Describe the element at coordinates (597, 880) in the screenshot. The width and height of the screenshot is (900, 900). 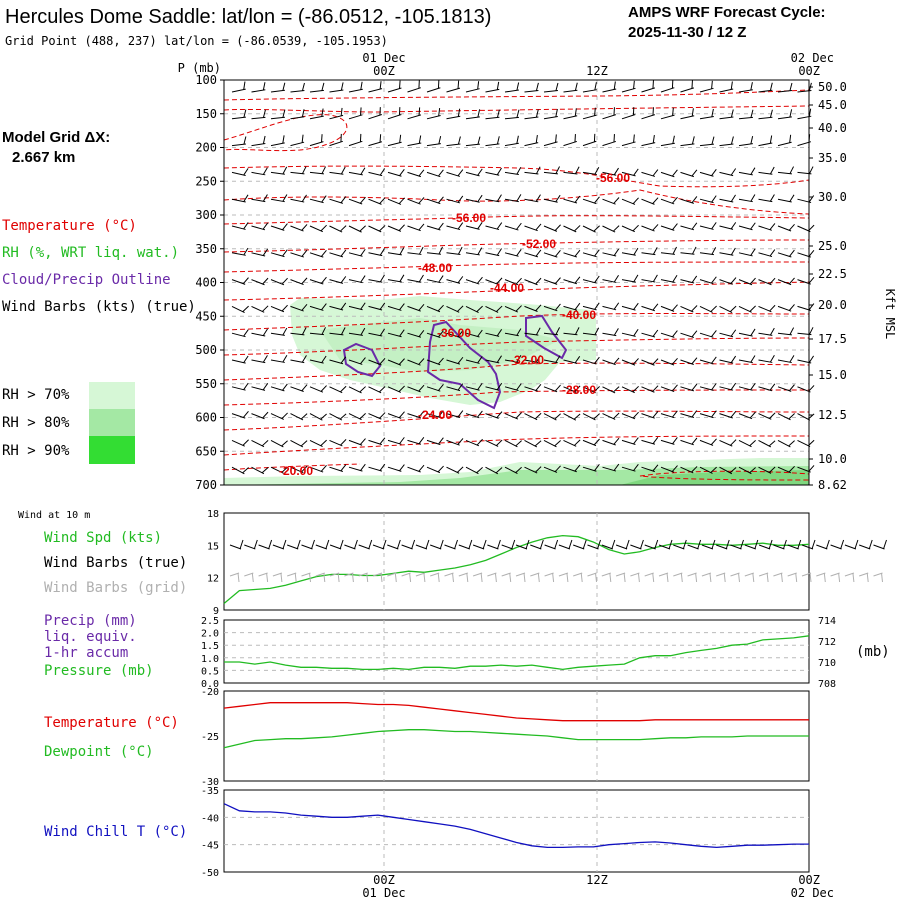
I see `bottom-time-1: 12Z` at that location.